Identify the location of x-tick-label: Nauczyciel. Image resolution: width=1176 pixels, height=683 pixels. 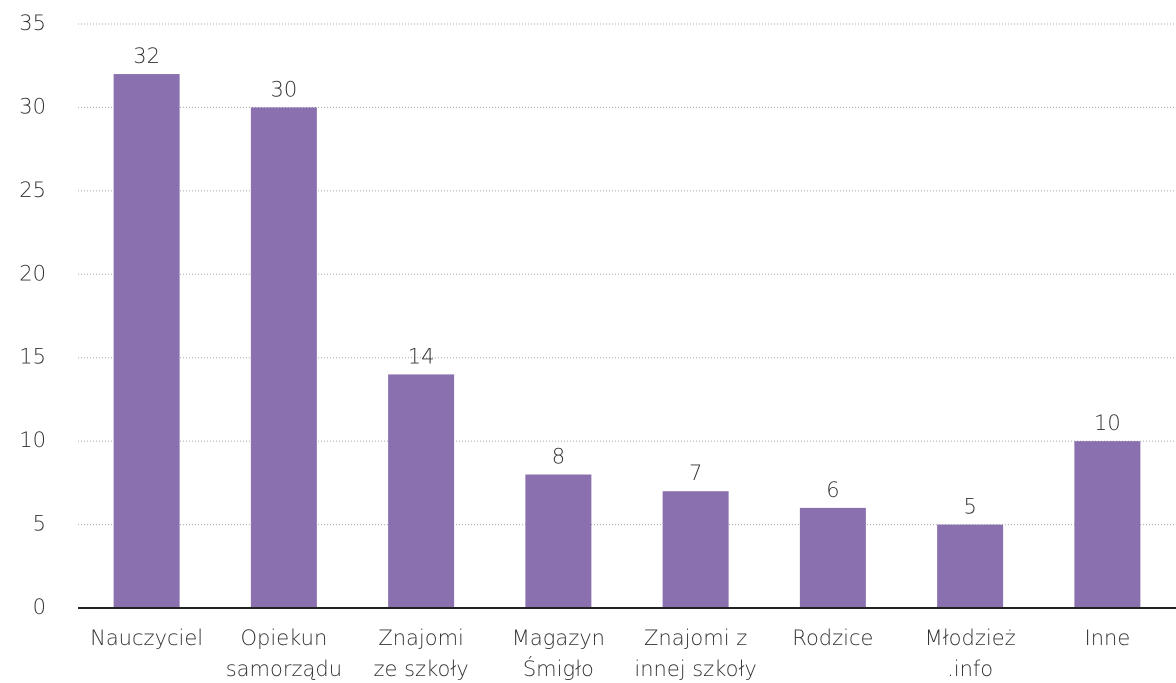
(146, 638).